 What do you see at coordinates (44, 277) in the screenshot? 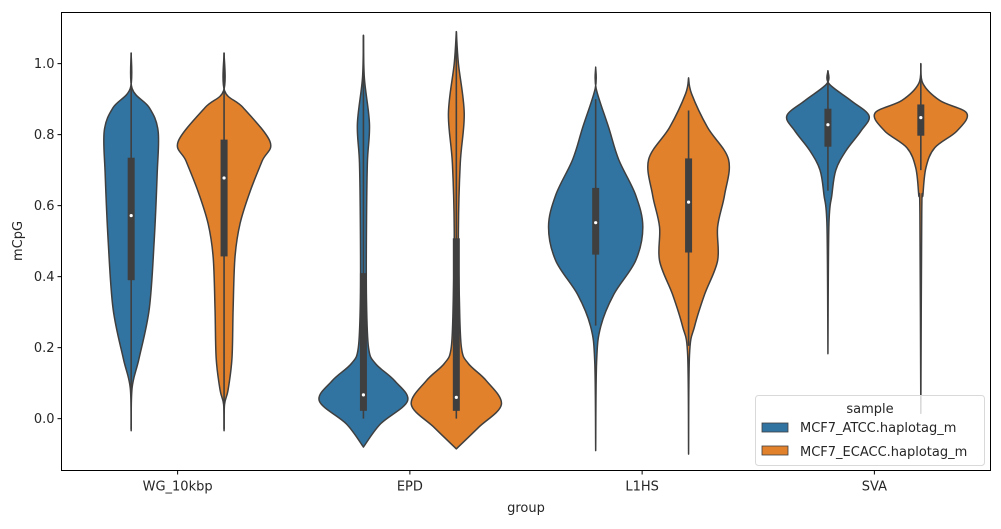
I see `y-tick-label: 0.4` at bounding box center [44, 277].